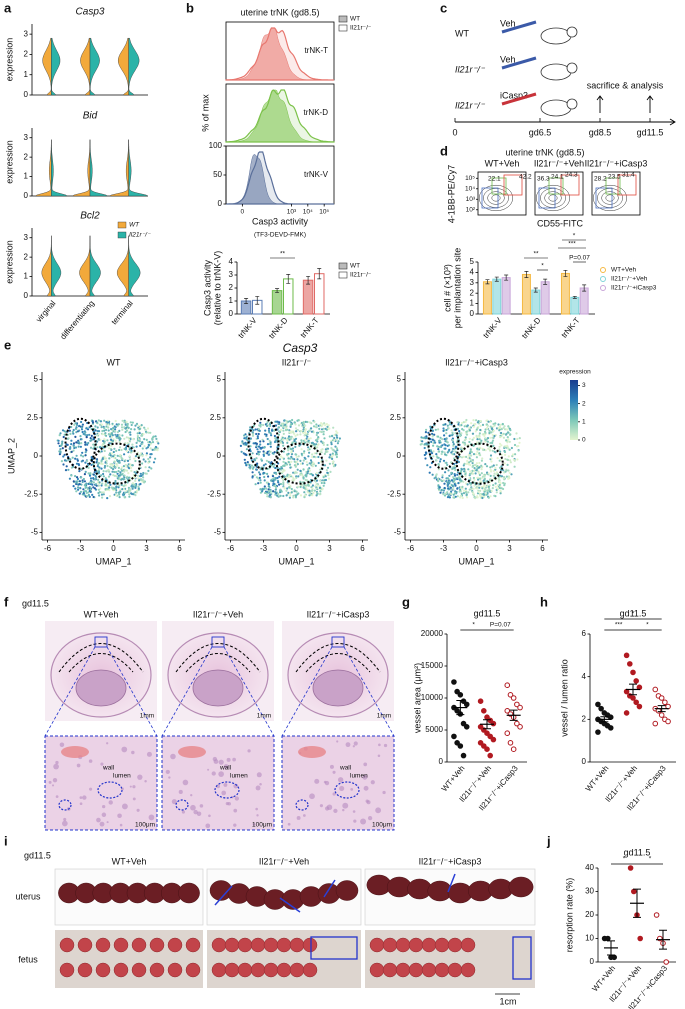 The image size is (685, 1009). I want to click on legend-label: WT+Veh, so click(623, 270).